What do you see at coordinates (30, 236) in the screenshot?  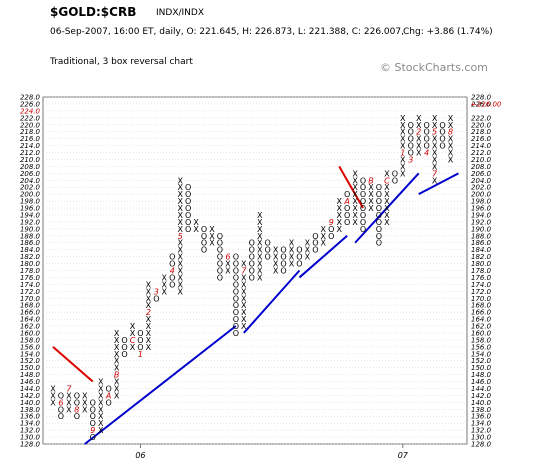 I see `y-tick-label-left: 188.0` at bounding box center [30, 236].